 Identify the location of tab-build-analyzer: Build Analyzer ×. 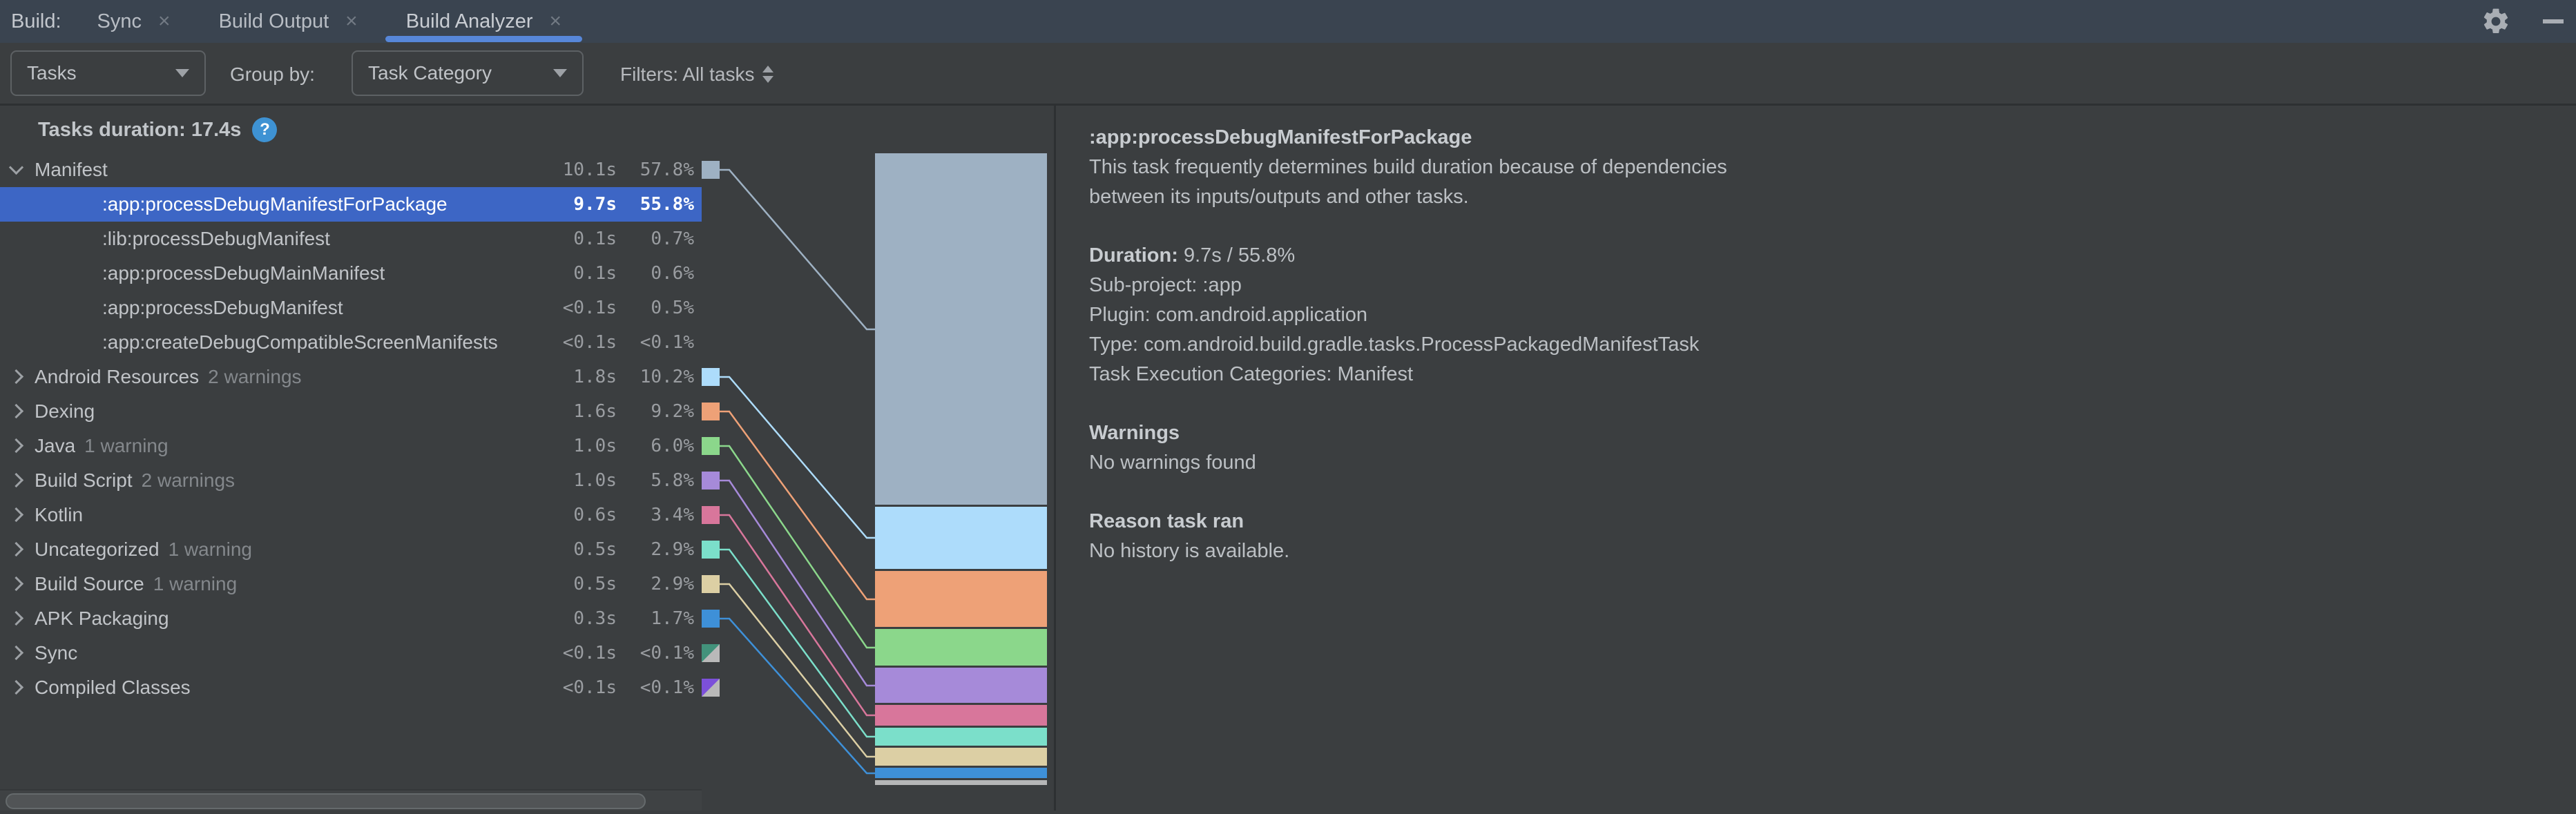
(484, 21).